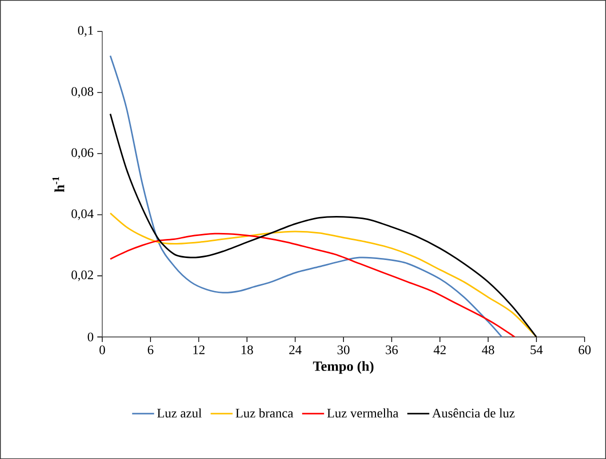  What do you see at coordinates (85, 31) in the screenshot?
I see `y-tick-label: 0,1` at bounding box center [85, 31].